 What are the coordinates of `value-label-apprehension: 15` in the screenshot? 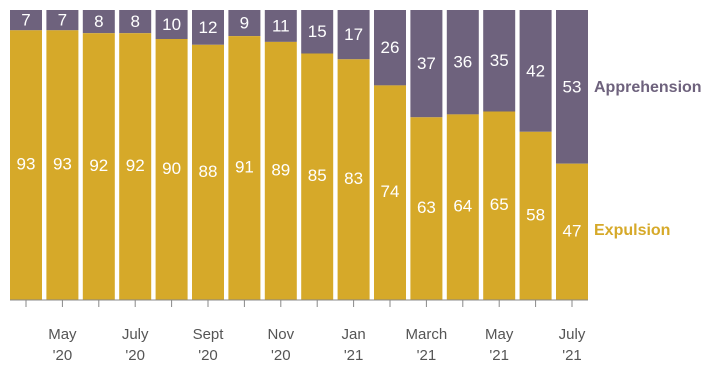 It's located at (317, 31).